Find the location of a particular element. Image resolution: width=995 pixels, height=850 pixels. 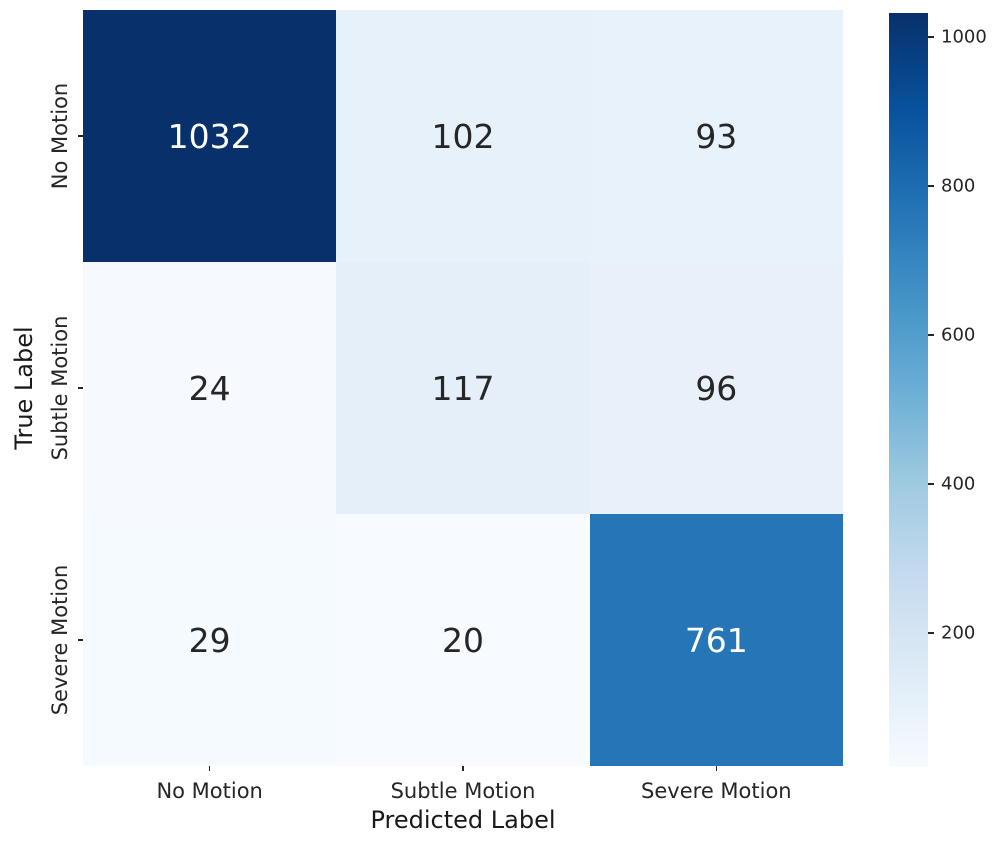

cell-value: 102 is located at coordinates (463, 136).